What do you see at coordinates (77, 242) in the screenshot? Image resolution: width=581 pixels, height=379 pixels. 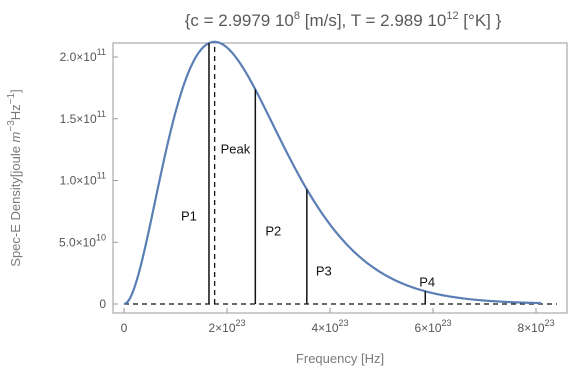 I see `y-tick-mantissa: 5.0×10` at bounding box center [77, 242].